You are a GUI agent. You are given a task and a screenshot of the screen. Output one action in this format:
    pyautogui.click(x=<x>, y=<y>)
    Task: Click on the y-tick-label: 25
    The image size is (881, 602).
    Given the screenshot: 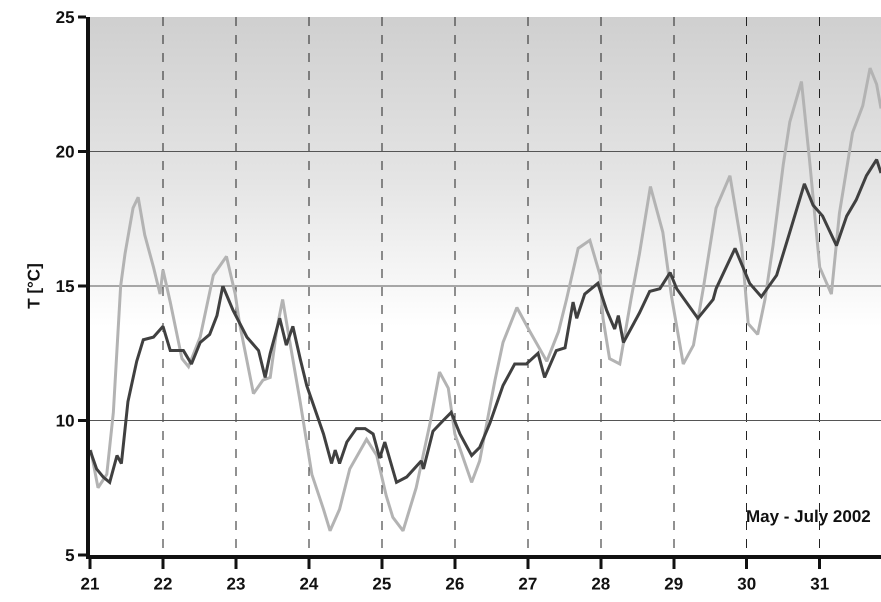 What is the action you would take?
    pyautogui.click(x=65, y=17)
    